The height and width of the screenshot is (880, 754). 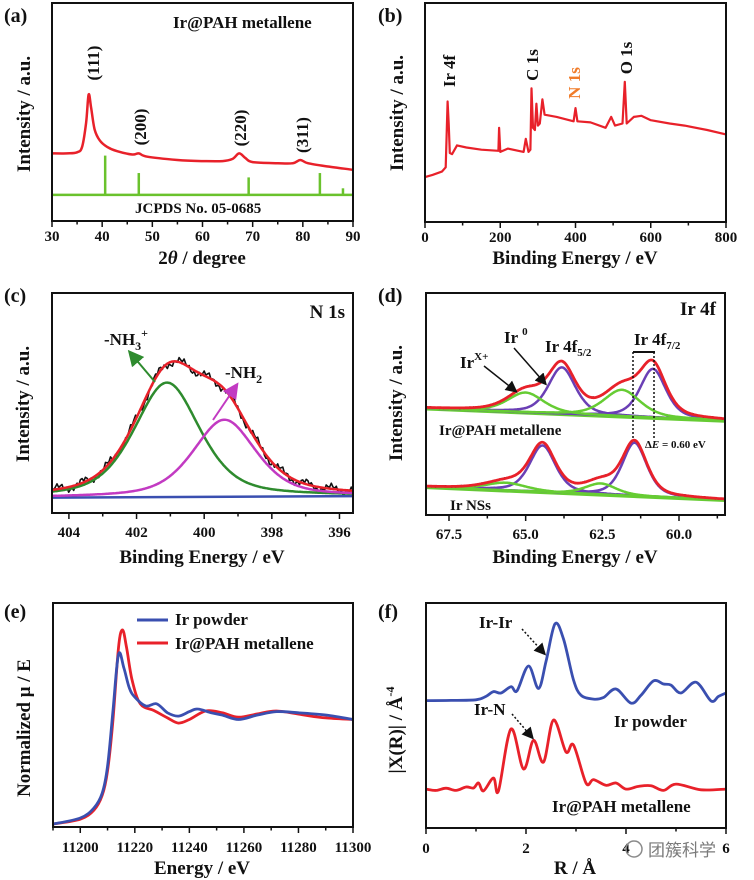 What do you see at coordinates (240, 128) in the screenshot?
I see `peak-label-220: (220)` at bounding box center [240, 128].